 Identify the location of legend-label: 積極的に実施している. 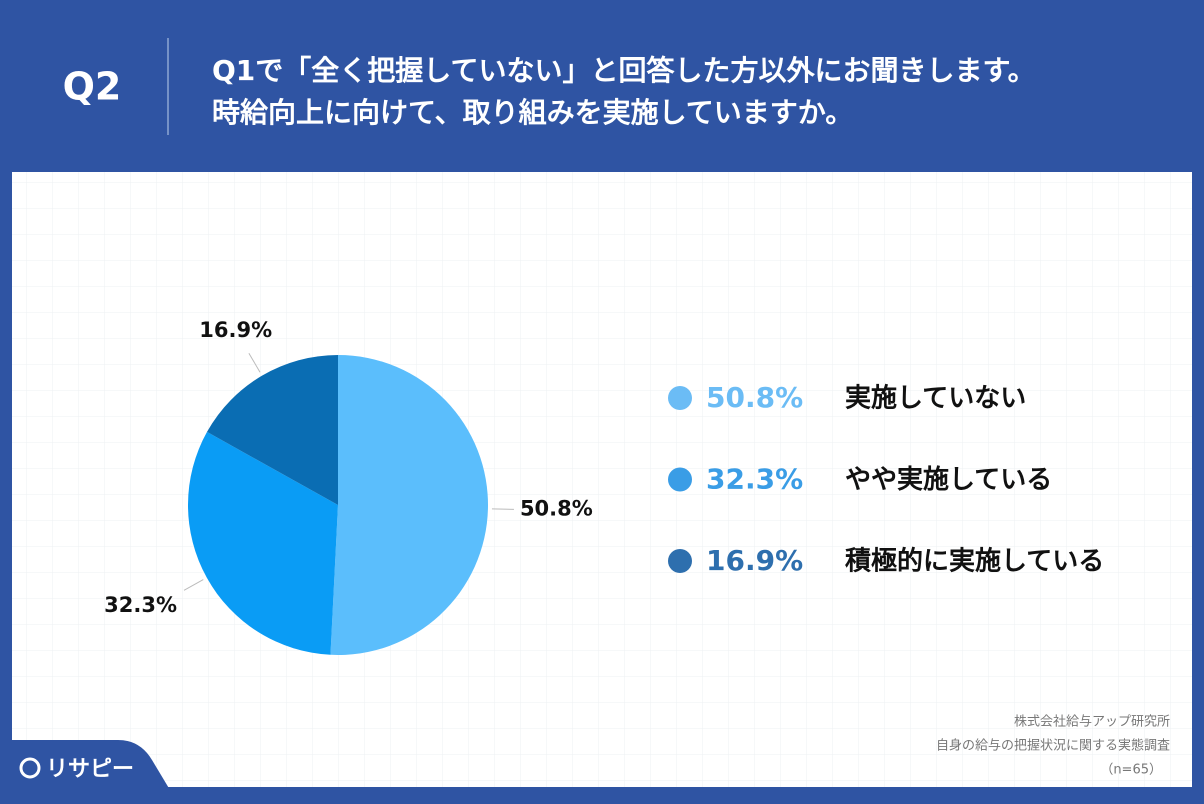
(974, 561).